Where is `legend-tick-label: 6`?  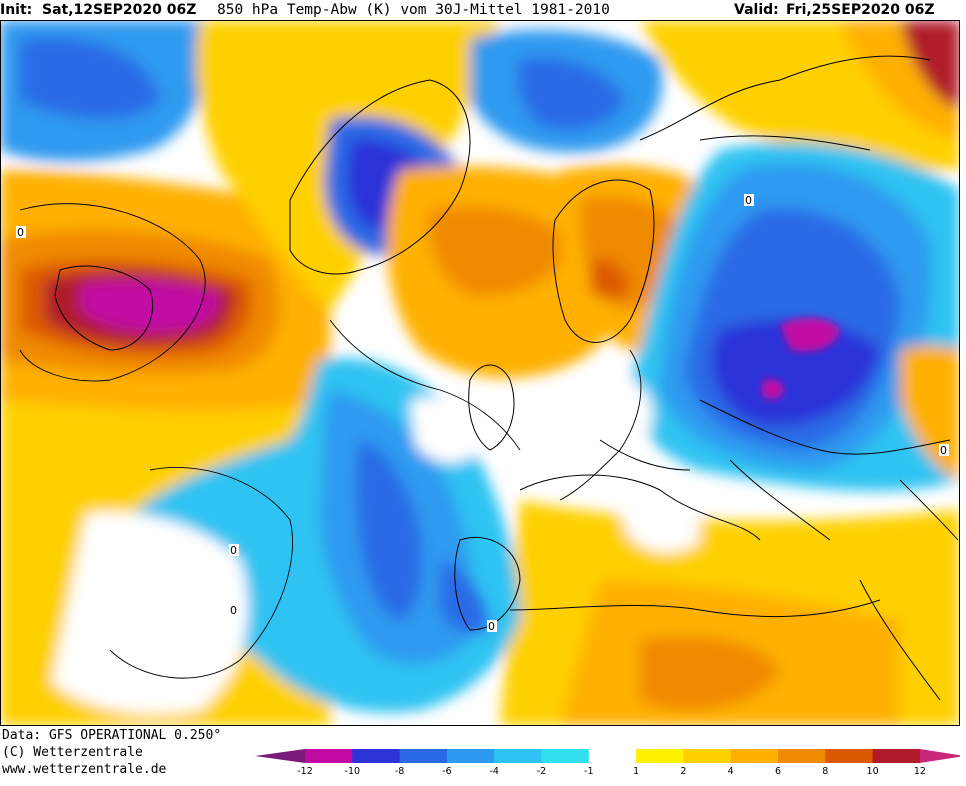
legend-tick-label: 6 is located at coordinates (778, 771).